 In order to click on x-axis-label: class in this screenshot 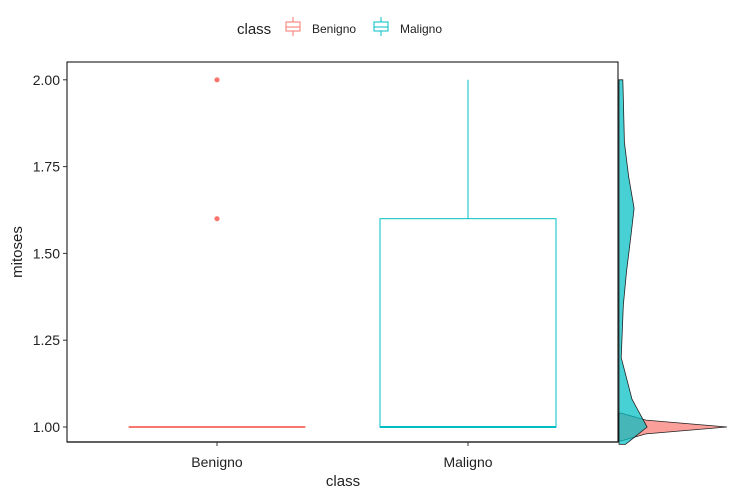, I will do `click(343, 481)`.